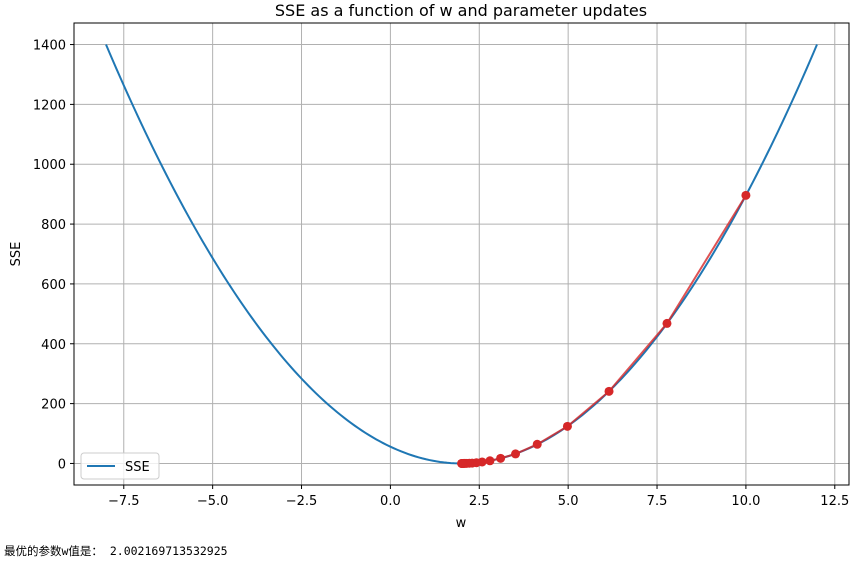  I want to click on legend: SSE, so click(120, 466).